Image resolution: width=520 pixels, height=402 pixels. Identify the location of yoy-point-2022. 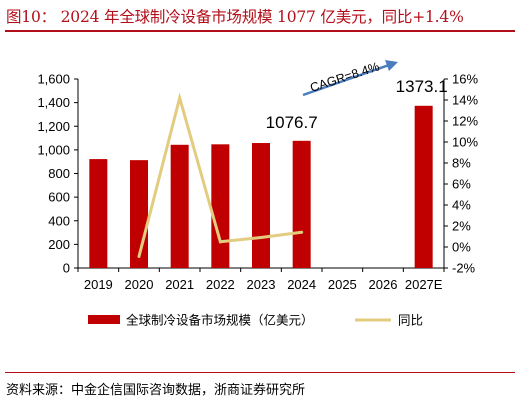
(220, 242).